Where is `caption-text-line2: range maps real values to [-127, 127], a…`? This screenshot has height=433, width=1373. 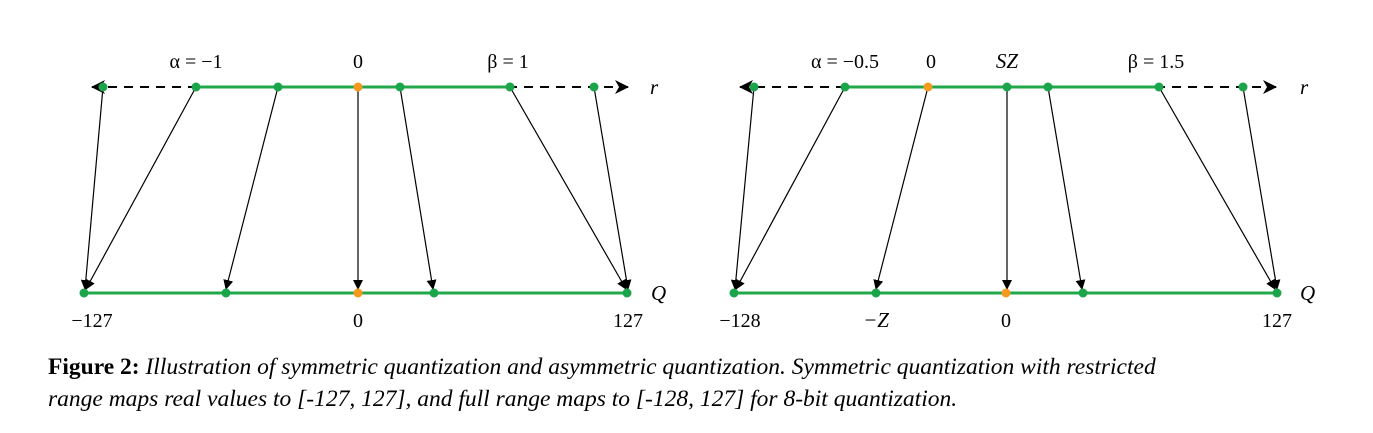
caption-text-line2: range maps real values to [-127, 127], a… is located at coordinates (503, 399).